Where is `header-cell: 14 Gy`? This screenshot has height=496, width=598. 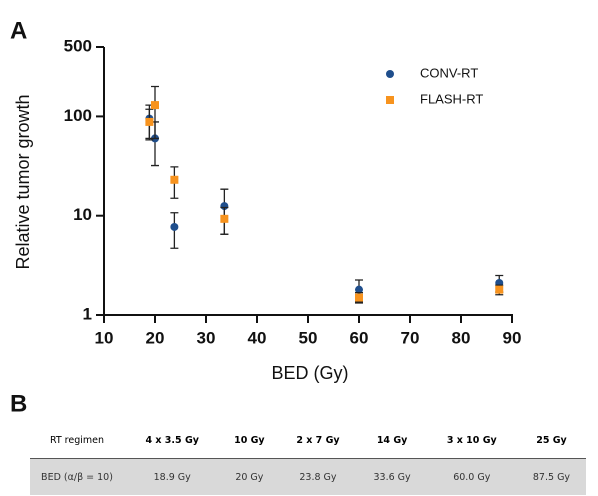 header-cell: 14 Gy is located at coordinates (392, 440).